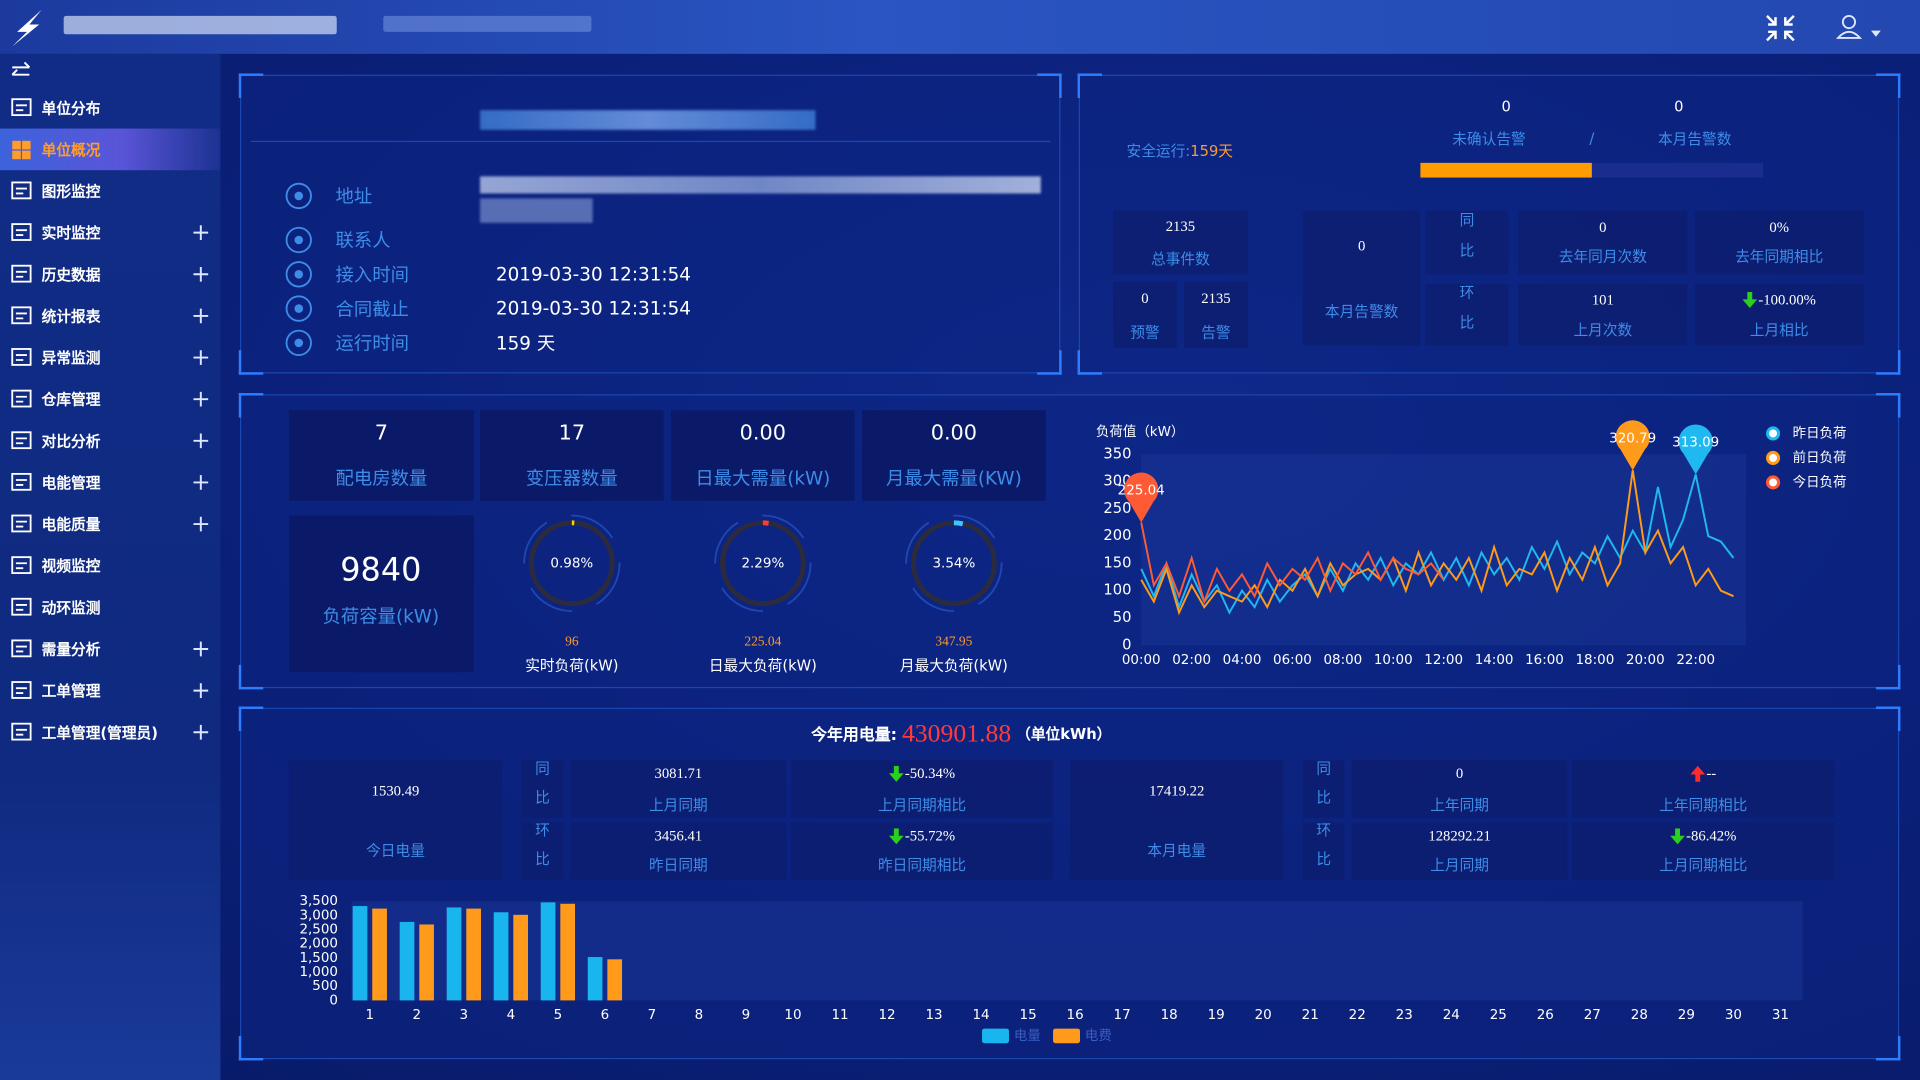 The image size is (1920, 1080). Describe the element at coordinates (953, 665) in the screenshot. I see `gauge-label: 月最大负荷(kW)` at that location.